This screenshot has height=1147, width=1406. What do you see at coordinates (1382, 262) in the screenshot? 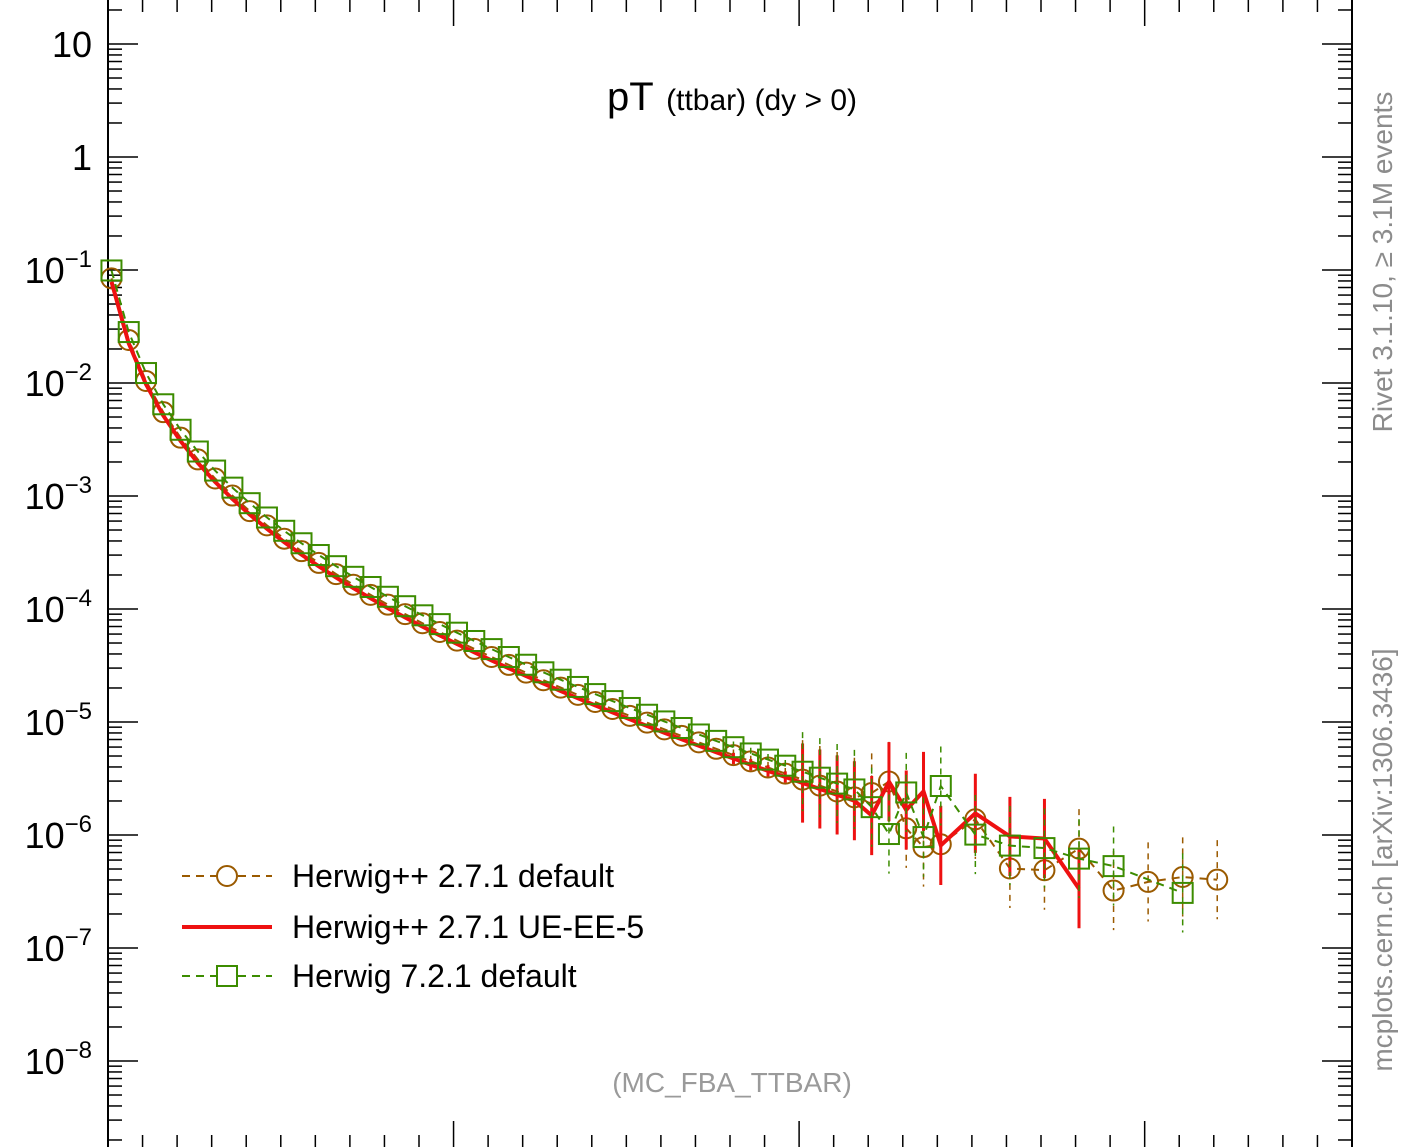
I see `side-label-rivet: Rivet 3.1.10, ≥ 3.1M events` at bounding box center [1382, 262].